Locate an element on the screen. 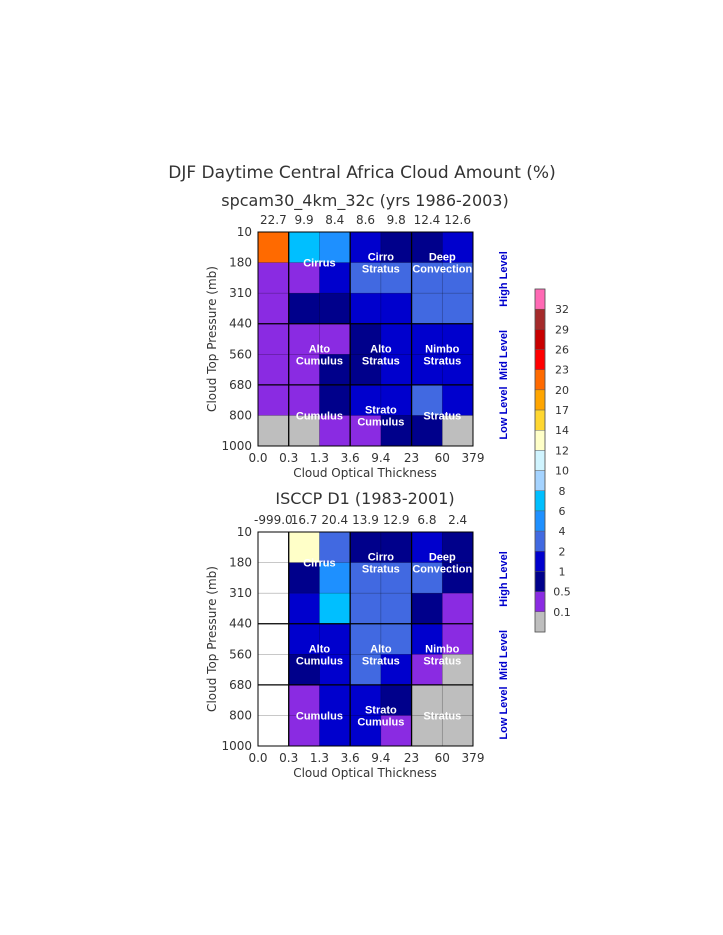  colorbar-tick-label: 29 is located at coordinates (562, 329).